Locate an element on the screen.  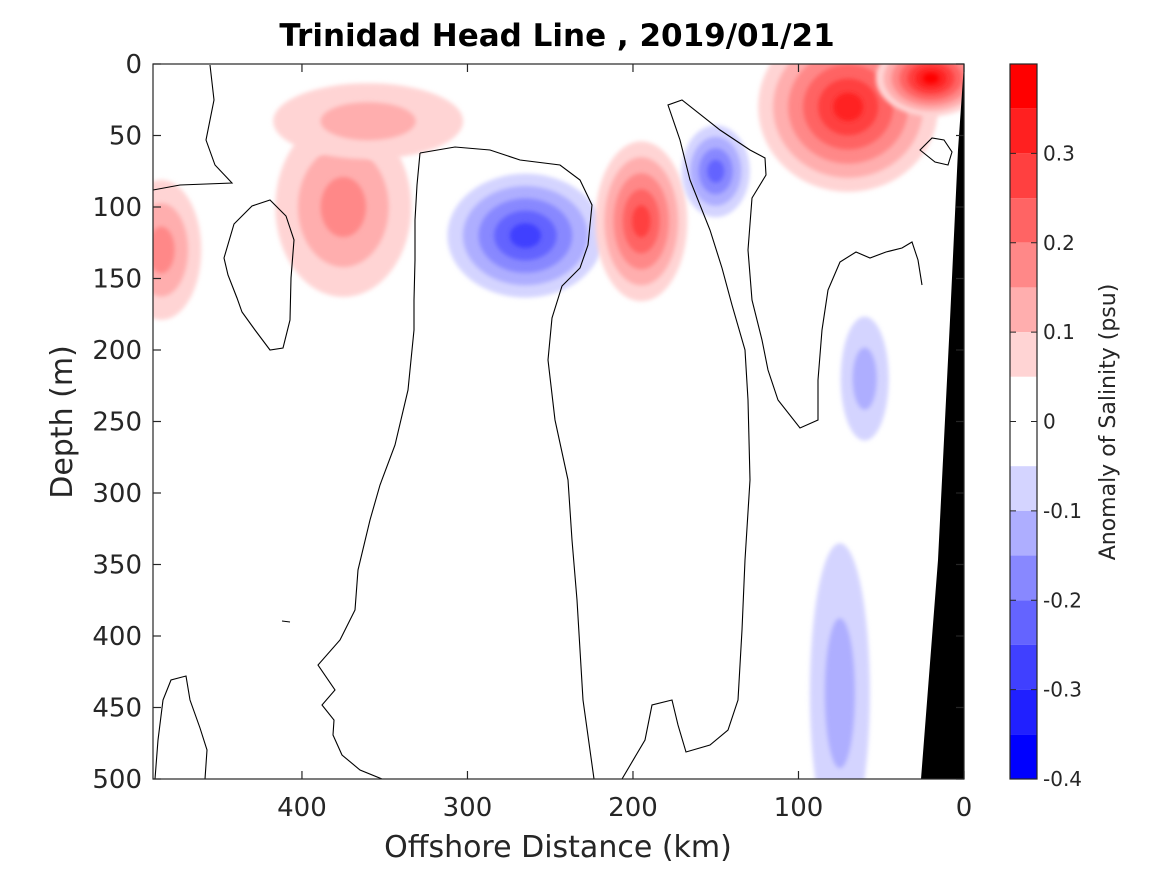
x-tick-label: 200 is located at coordinates (633, 808).